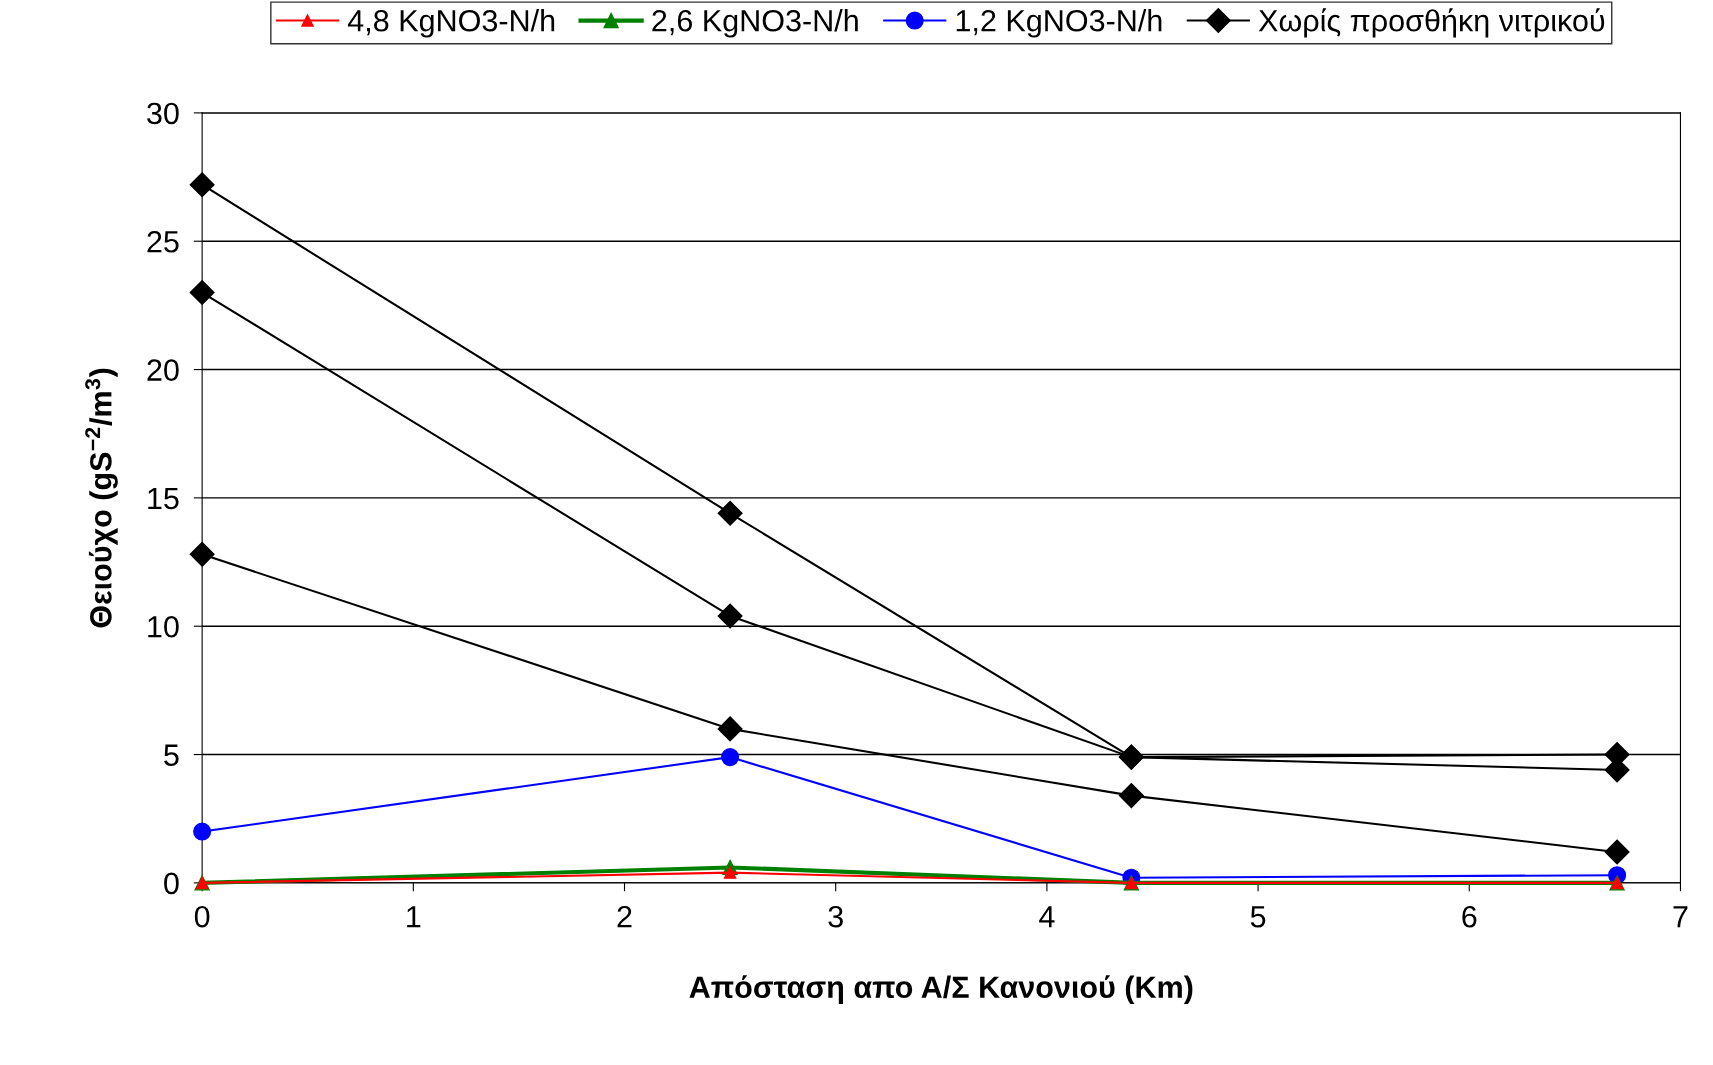 This screenshot has height=1065, width=1713. What do you see at coordinates (163, 370) in the screenshot?
I see `y-tick-label: 20` at bounding box center [163, 370].